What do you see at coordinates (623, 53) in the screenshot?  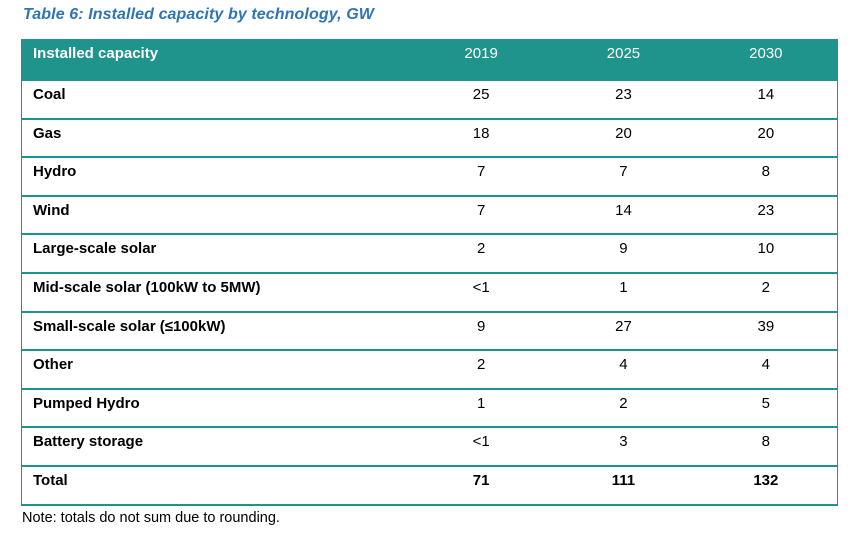 I see `header-cell-2025: 2025` at bounding box center [623, 53].